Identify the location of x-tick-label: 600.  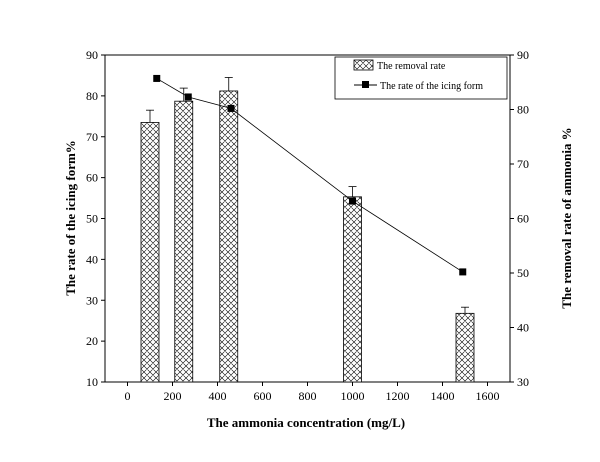
(263, 396).